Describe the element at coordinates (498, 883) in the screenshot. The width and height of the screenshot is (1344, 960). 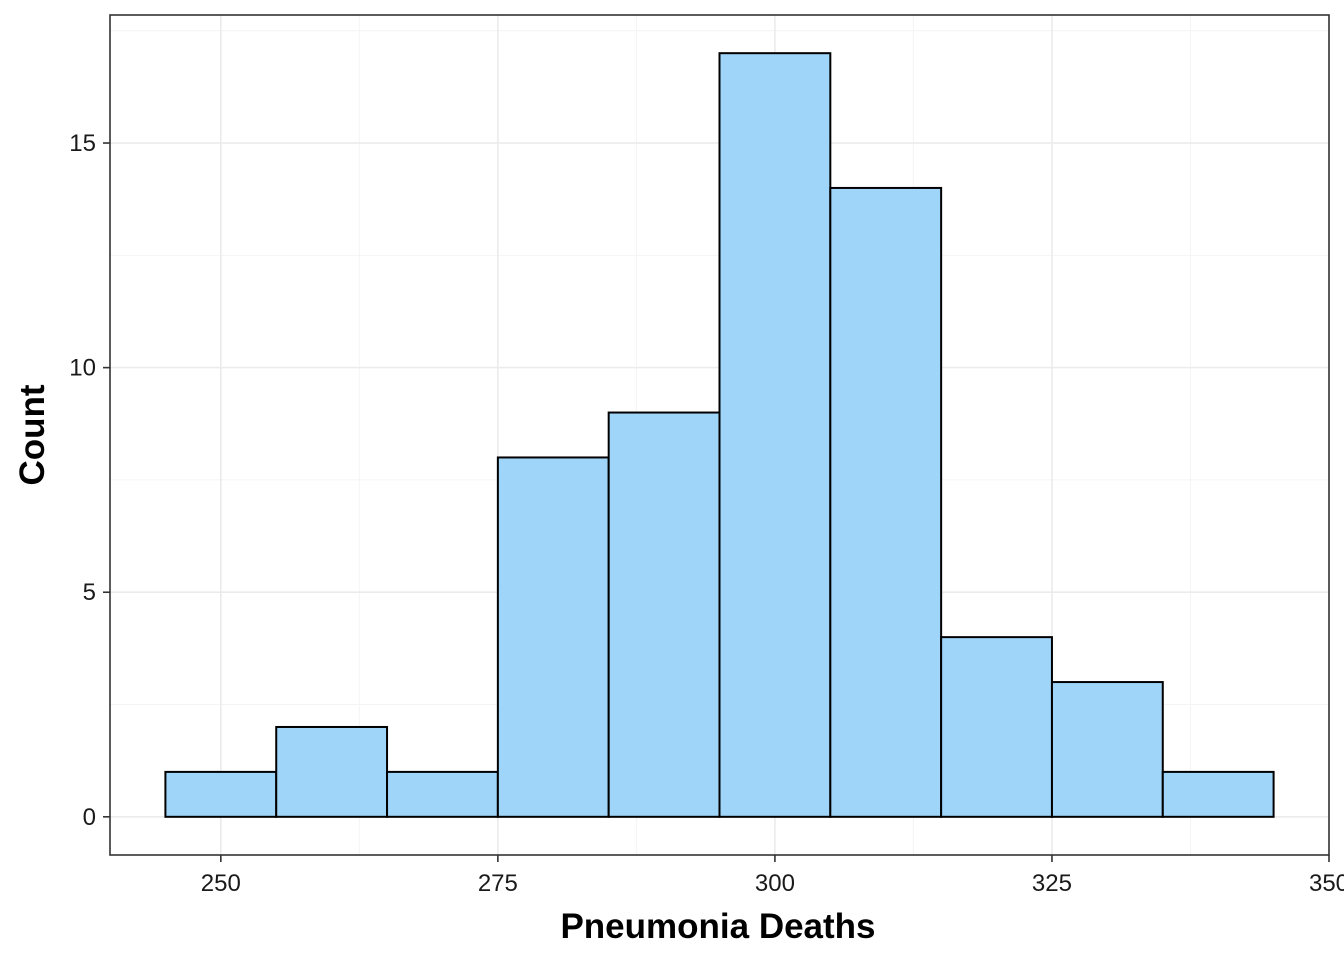
I see `x-tick-label: 275` at that location.